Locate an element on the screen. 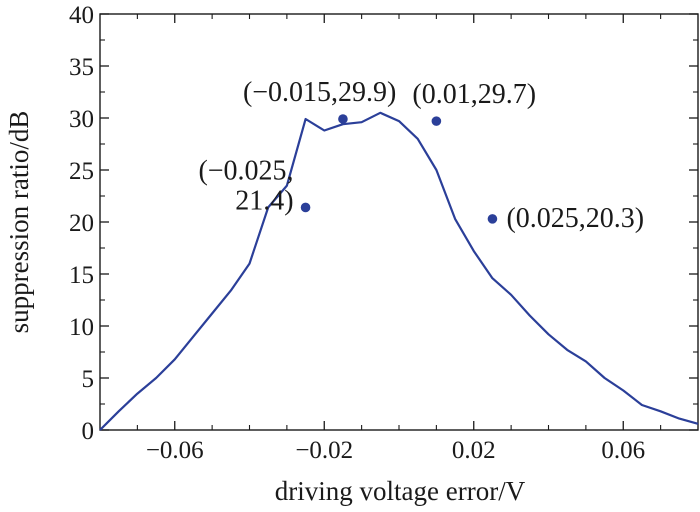 The height and width of the screenshot is (512, 700). y-tick-label: 15 is located at coordinates (81, 275).